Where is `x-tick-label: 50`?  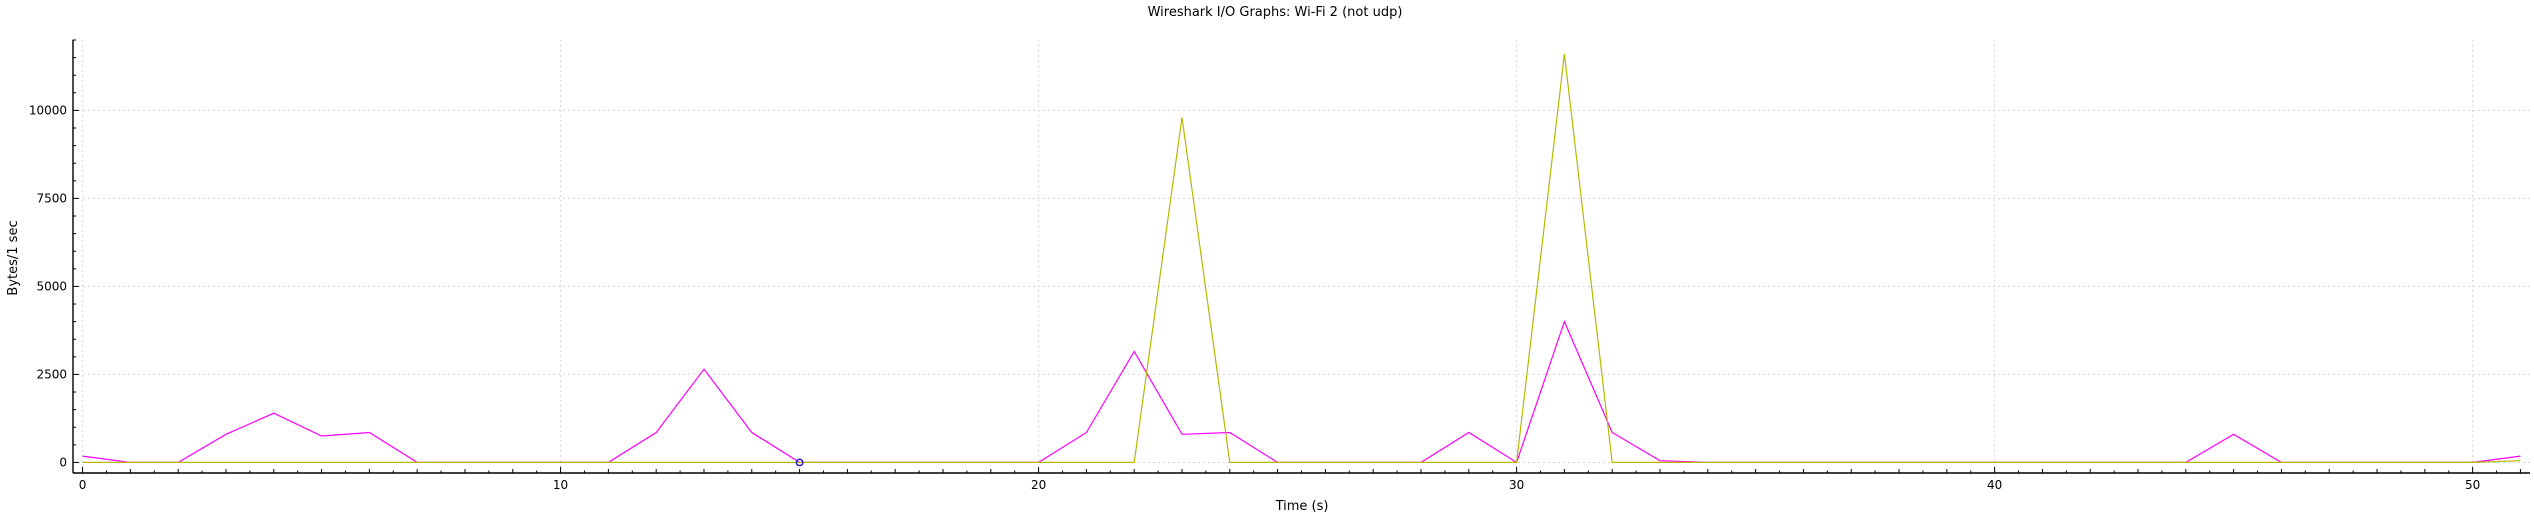
x-tick-label: 50 is located at coordinates (2472, 485).